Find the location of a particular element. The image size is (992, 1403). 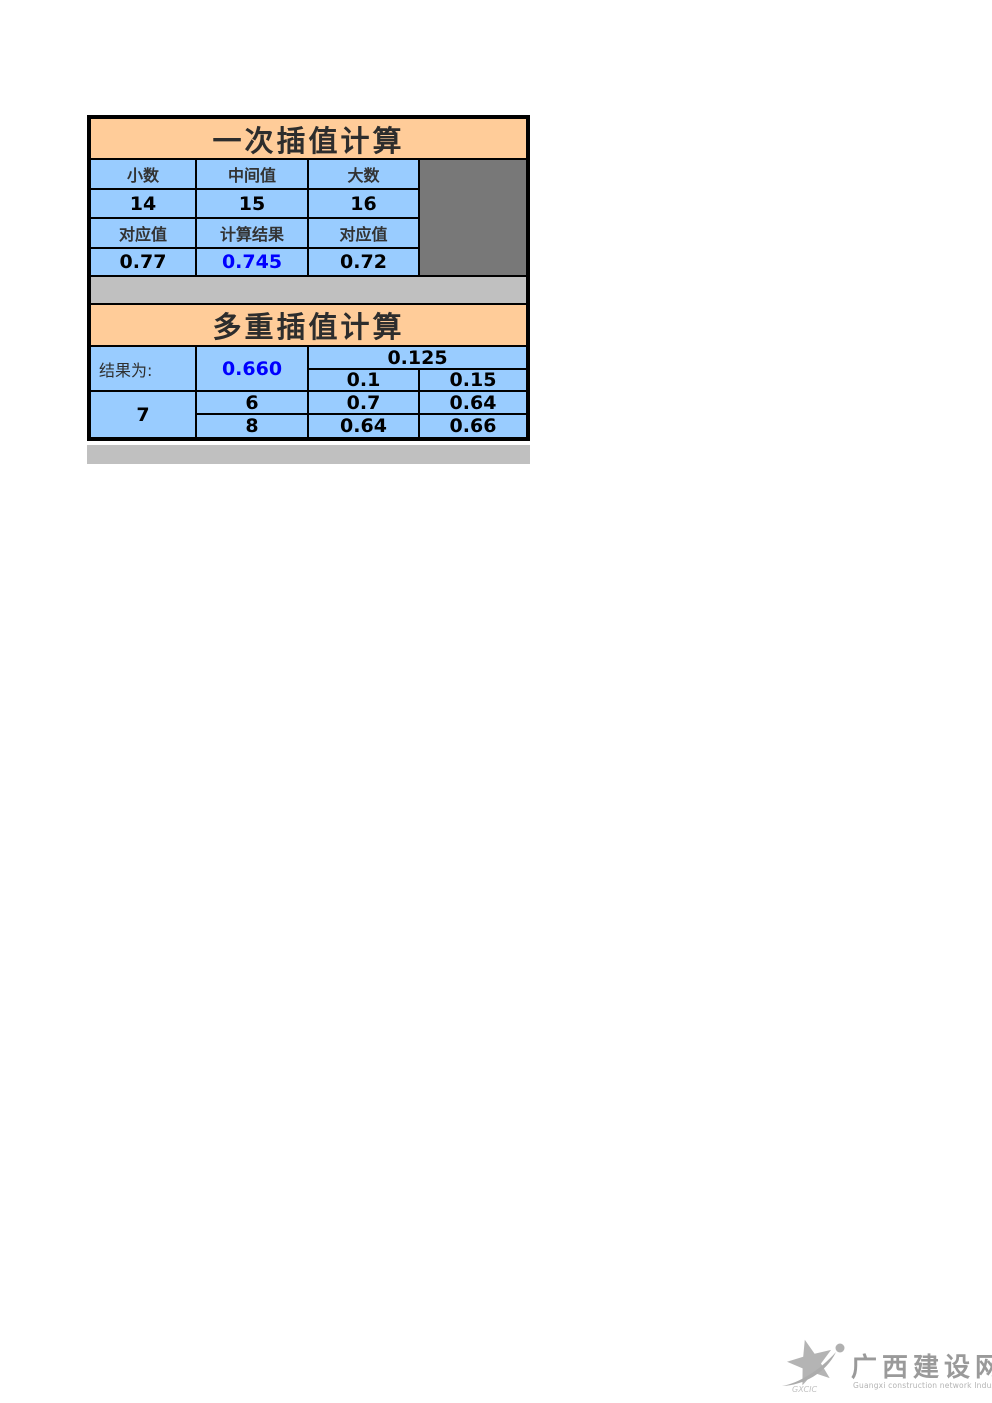

separator-row is located at coordinates (308, 291).